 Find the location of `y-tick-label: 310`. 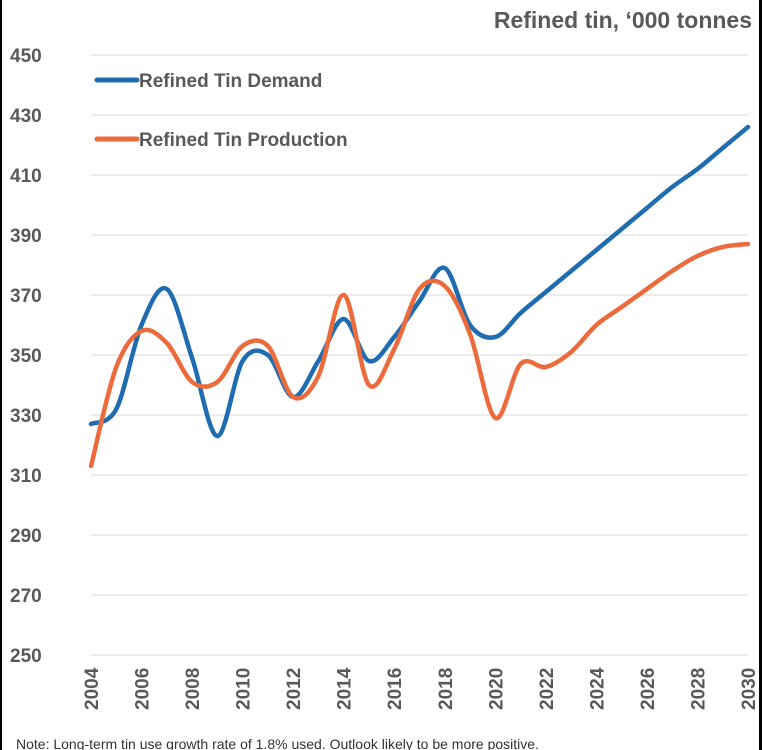

y-tick-label: 310 is located at coordinates (26, 476).